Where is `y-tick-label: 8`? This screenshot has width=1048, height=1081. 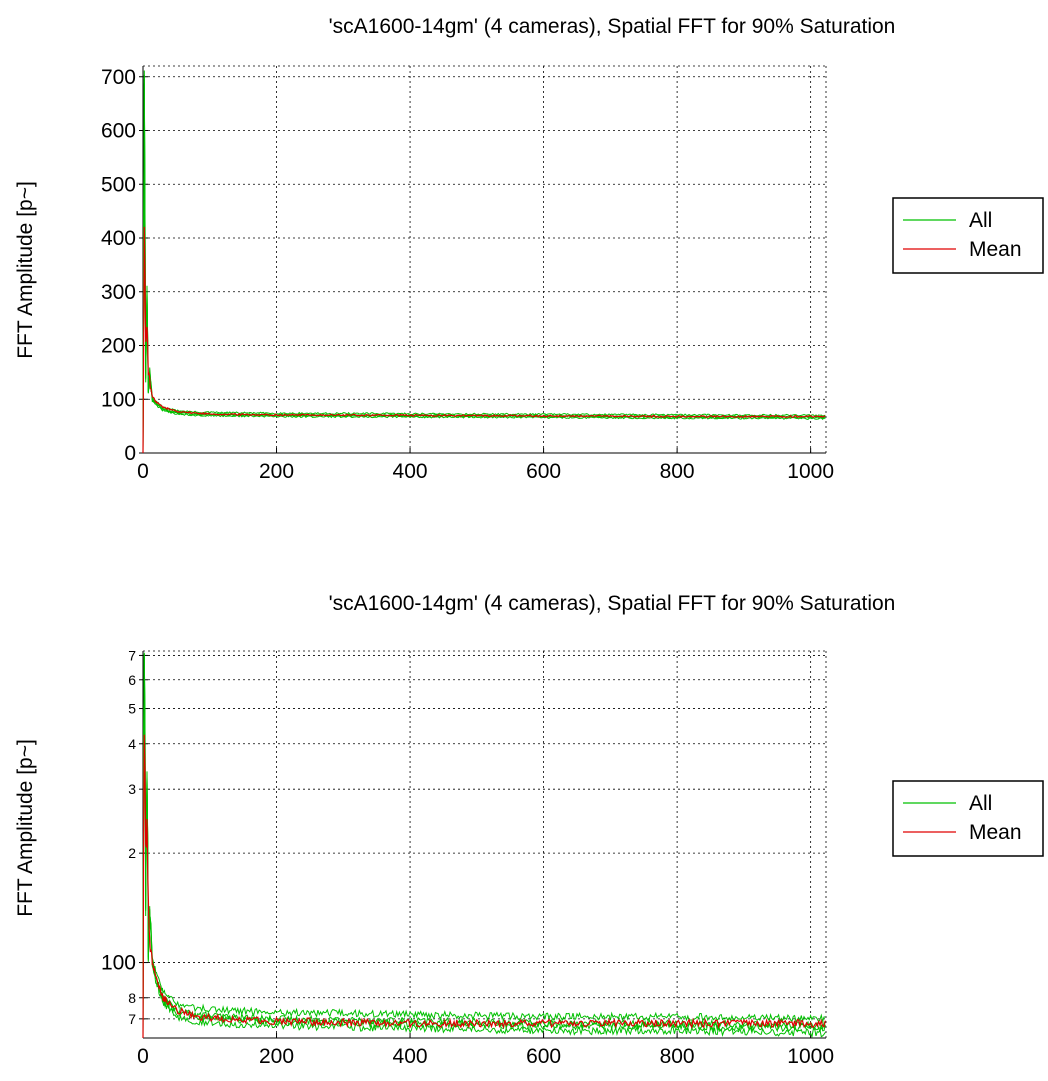
y-tick-label: 8 is located at coordinates (132, 998).